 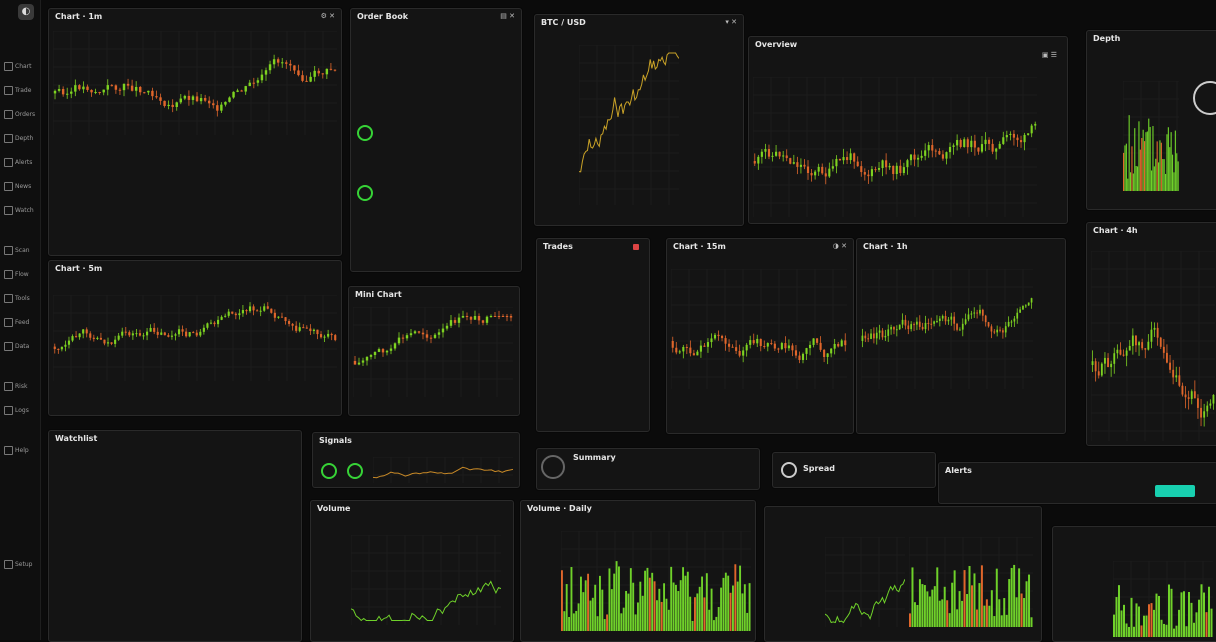 I want to click on panel-controls: ▤ ✕, so click(x=507, y=16).